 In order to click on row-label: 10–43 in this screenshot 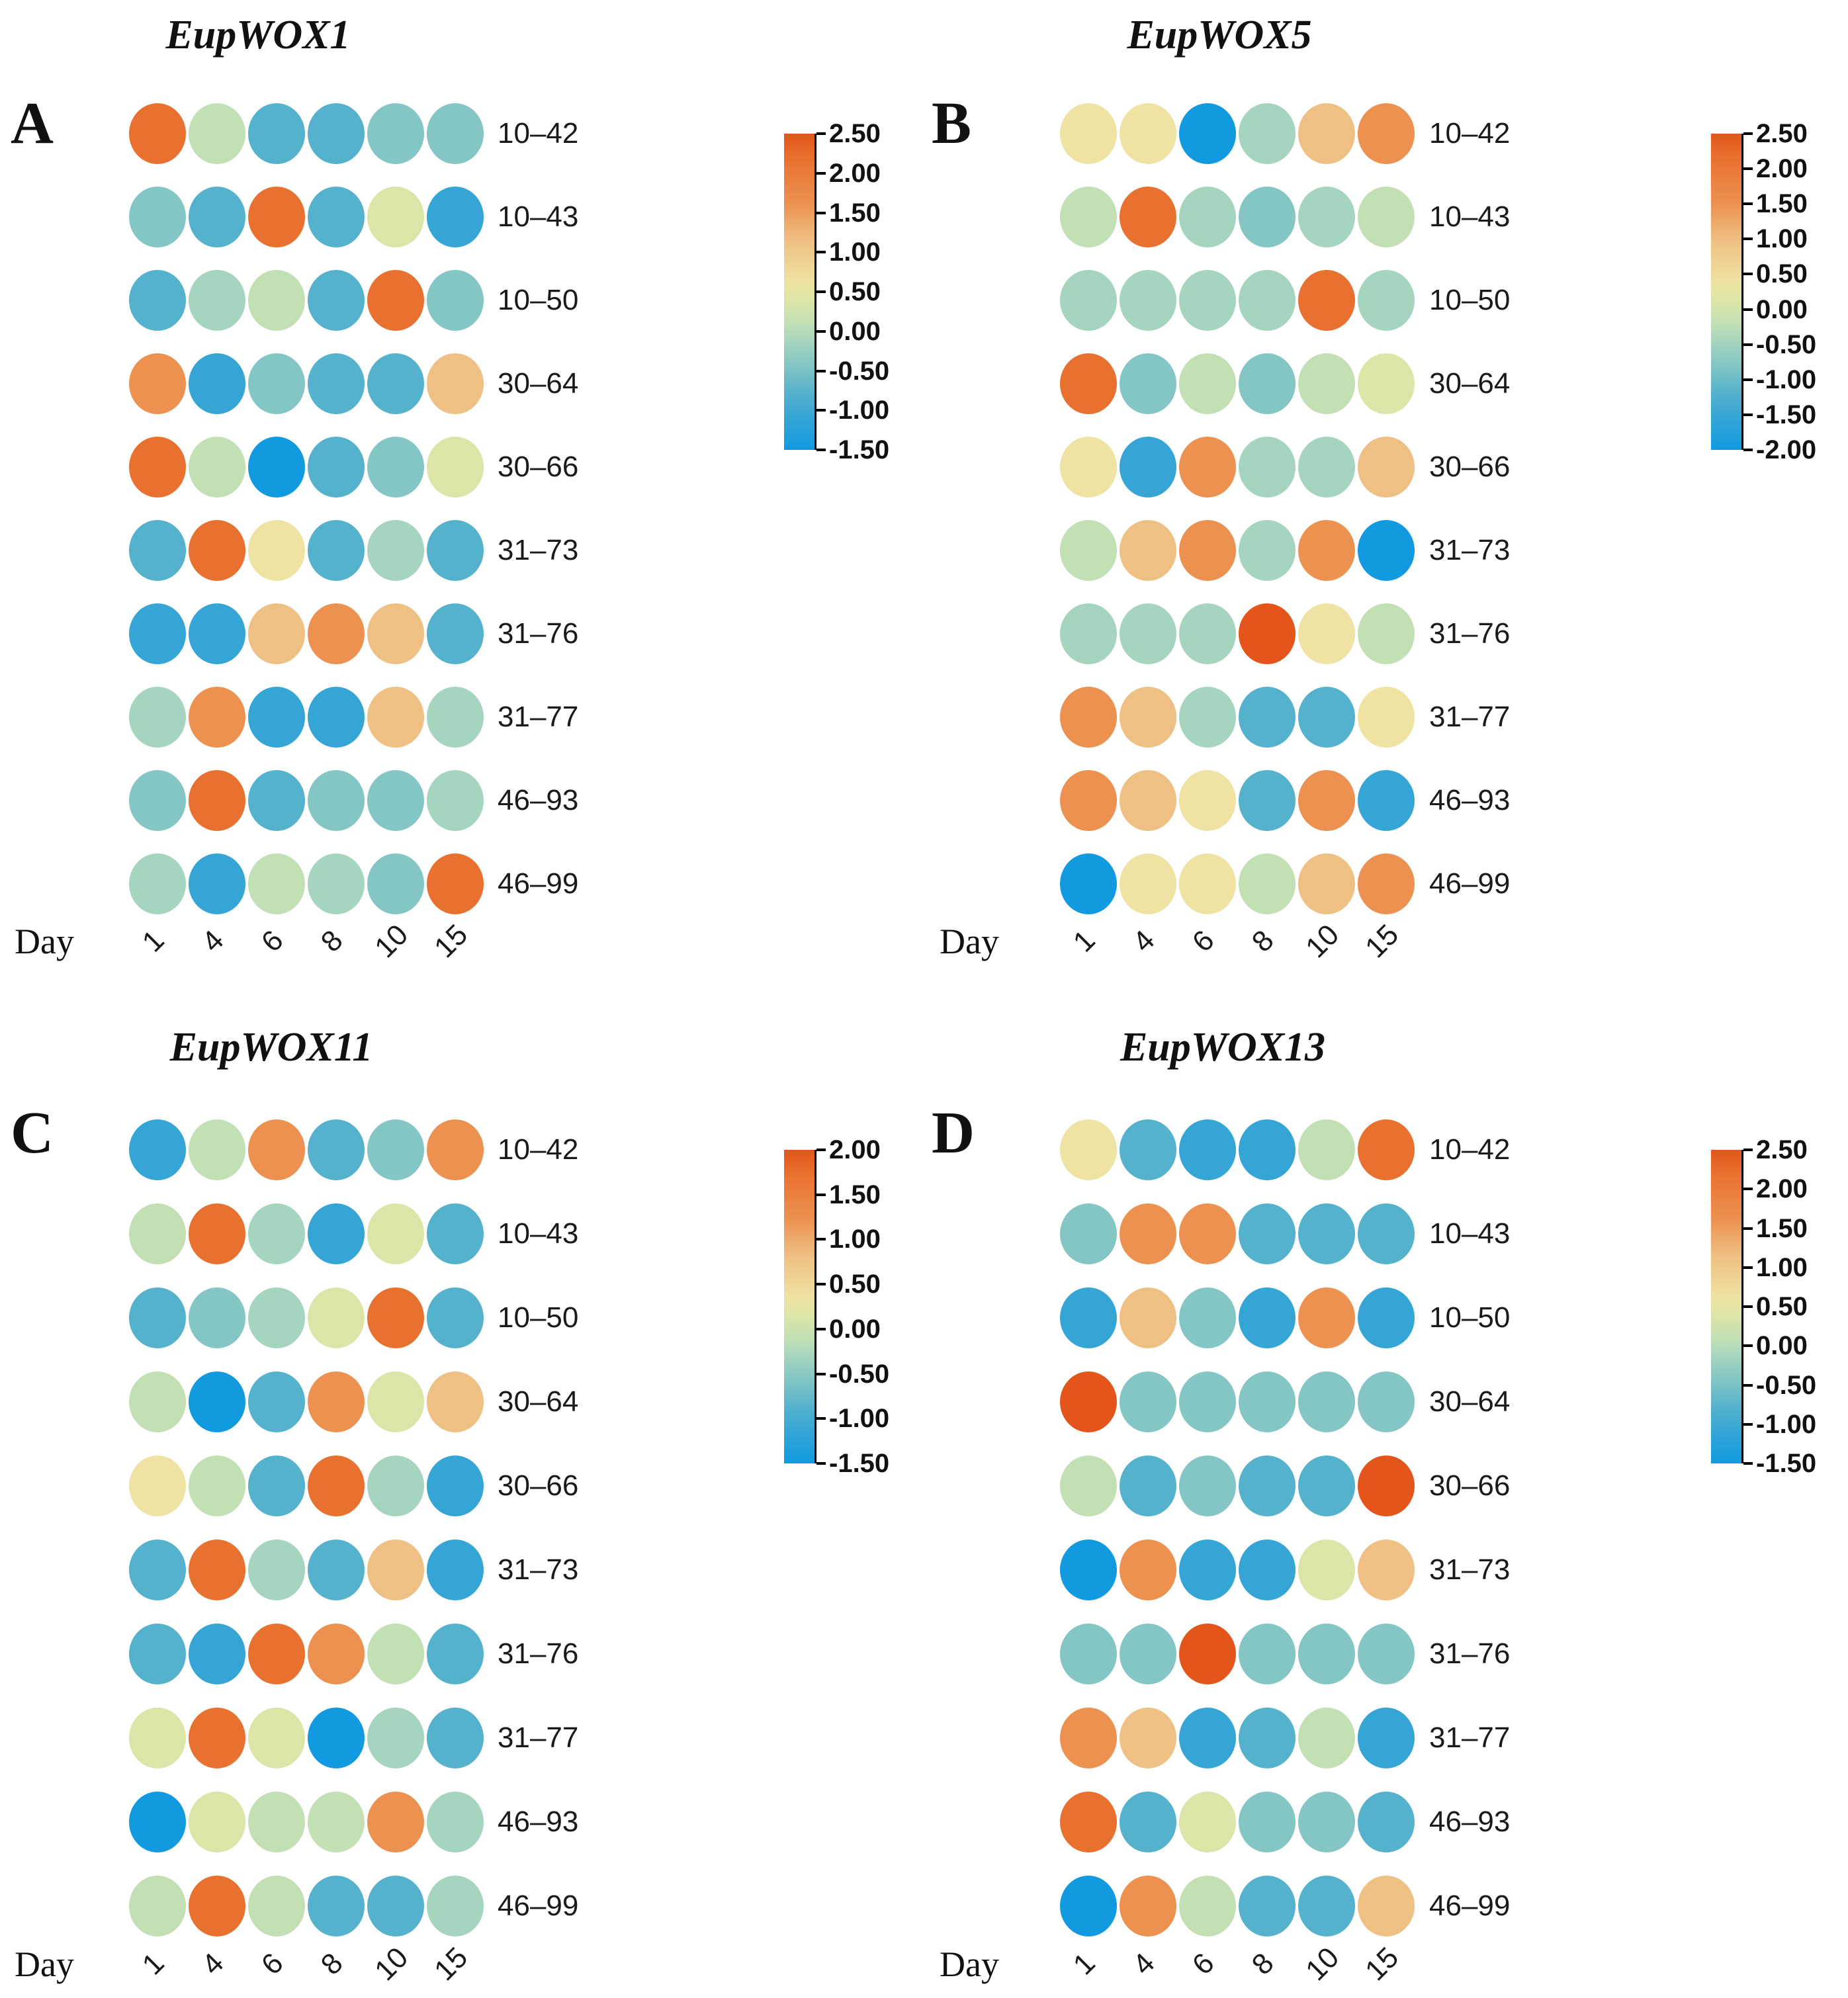, I will do `click(538, 216)`.